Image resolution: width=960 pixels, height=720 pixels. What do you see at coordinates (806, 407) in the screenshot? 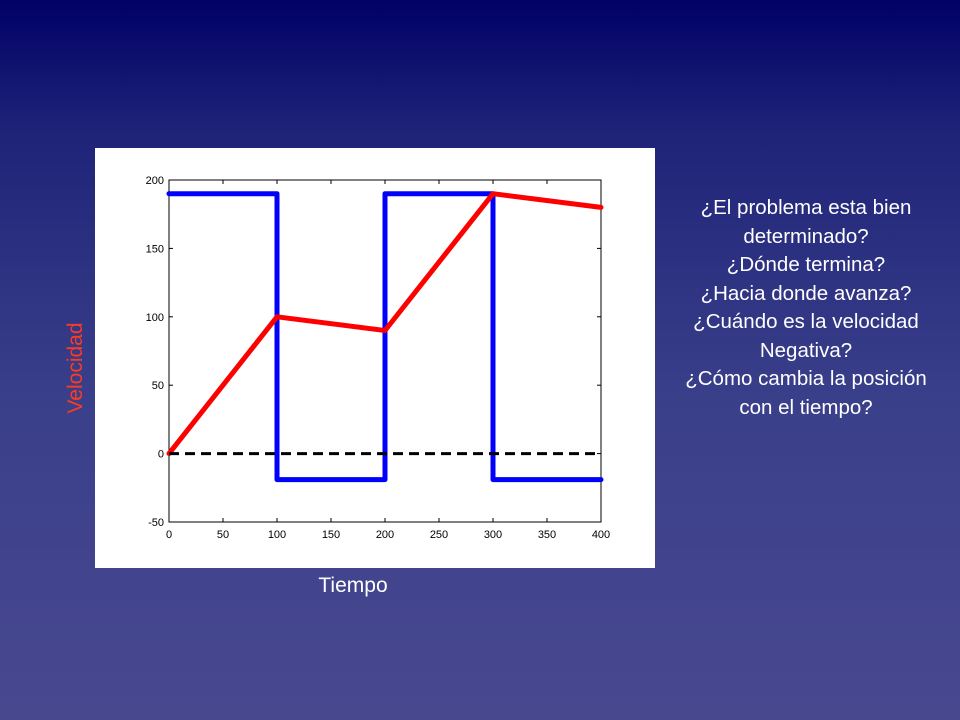
I see `question-line: con el tiempo?` at bounding box center [806, 407].